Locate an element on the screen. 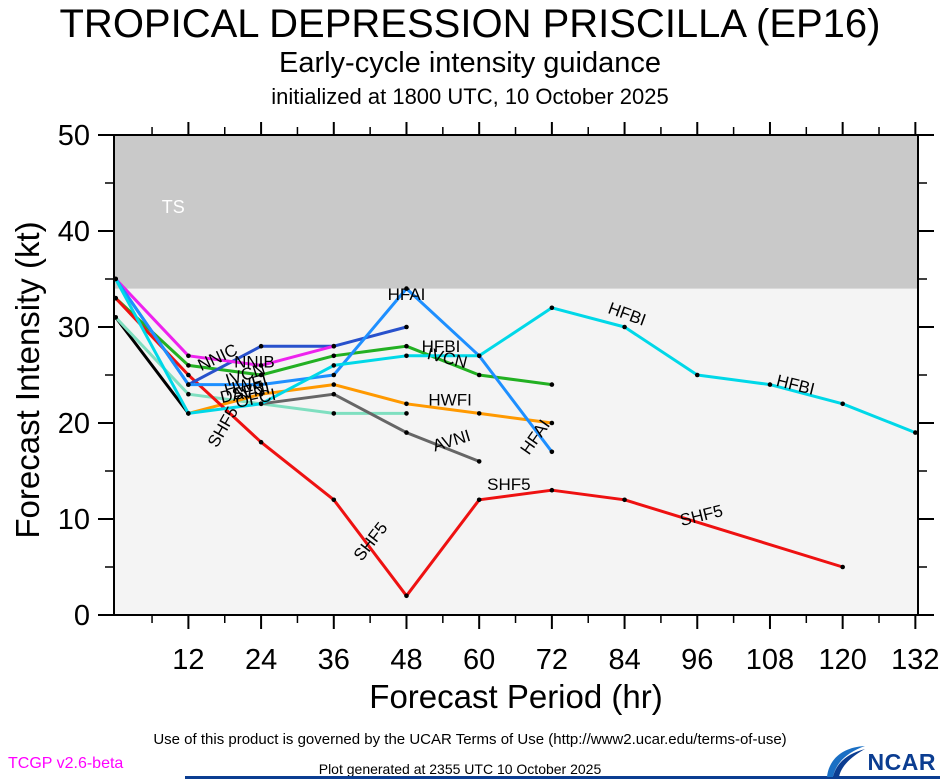  series-label-SHF5: SHF5 is located at coordinates (508, 484).